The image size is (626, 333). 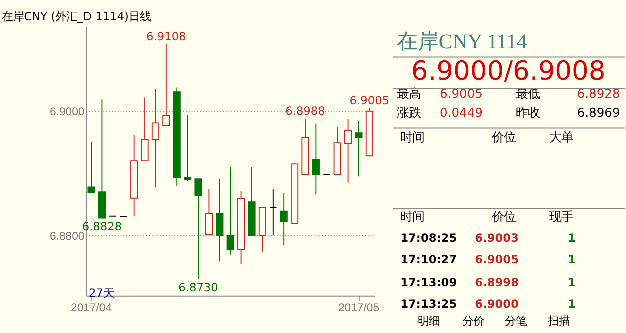 What do you see at coordinates (508, 71) in the screenshot?
I see `text: 6.9000/6.9008` at bounding box center [508, 71].